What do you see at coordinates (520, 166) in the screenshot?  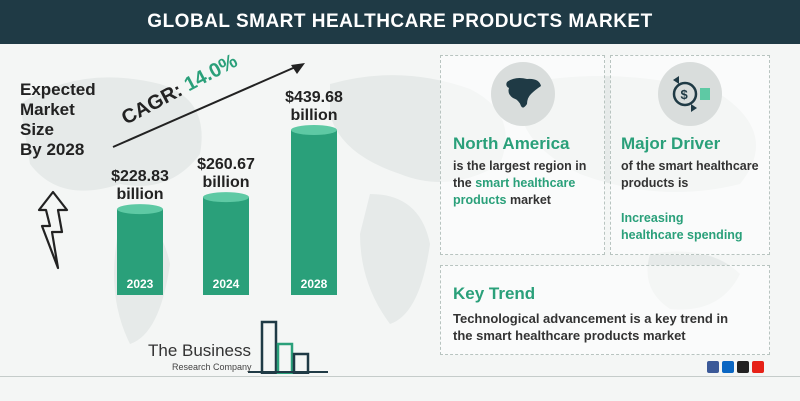 I see `text-line: is the largest region in` at bounding box center [520, 166].